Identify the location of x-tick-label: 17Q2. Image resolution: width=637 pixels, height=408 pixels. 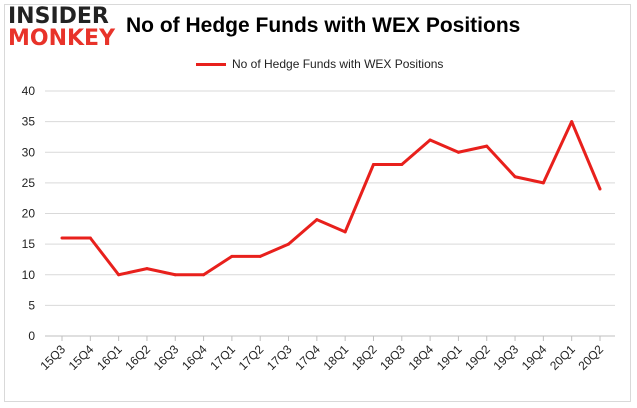
(251, 357).